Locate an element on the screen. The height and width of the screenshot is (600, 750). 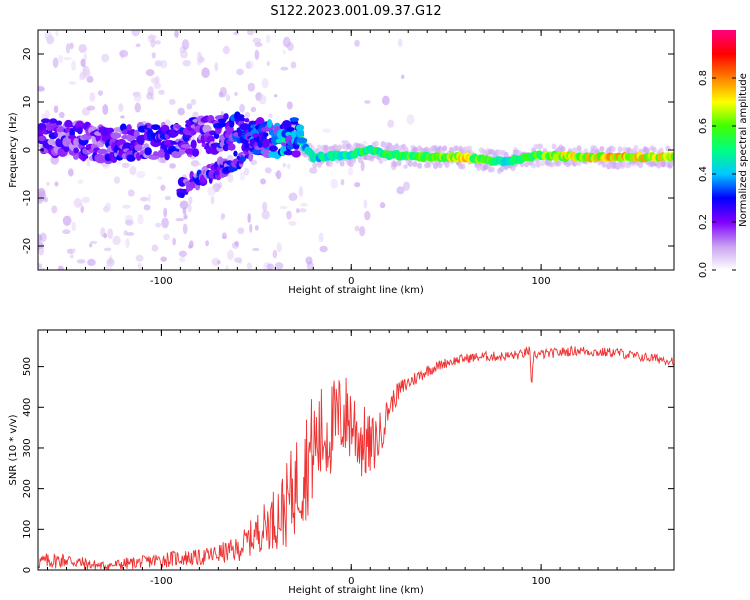
colorbar-label: Normalized spectral amplitude is located at coordinates (743, 150).